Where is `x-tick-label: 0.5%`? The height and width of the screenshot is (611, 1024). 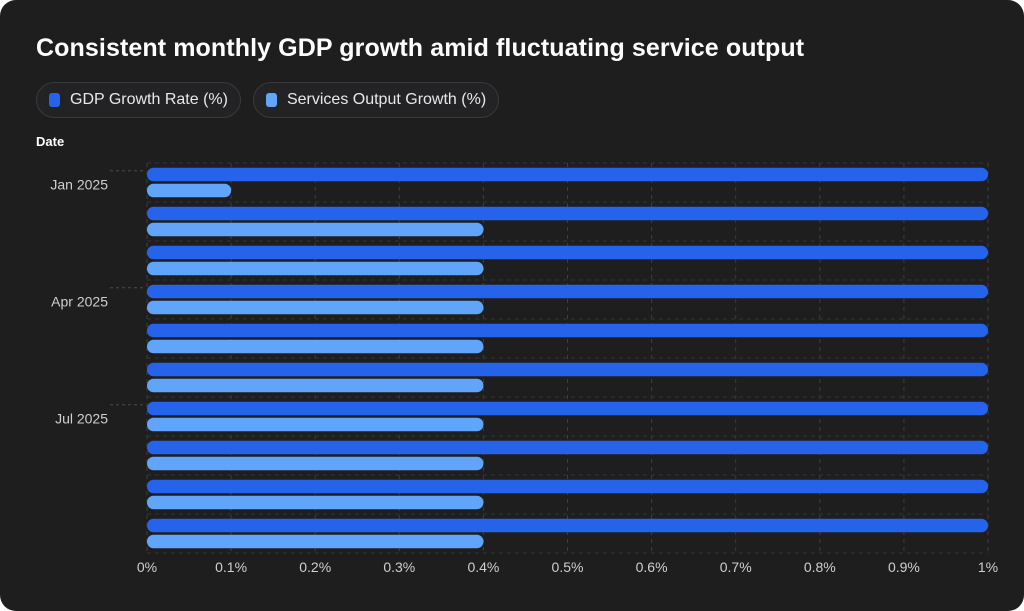
x-tick-label: 0.5% is located at coordinates (568, 567).